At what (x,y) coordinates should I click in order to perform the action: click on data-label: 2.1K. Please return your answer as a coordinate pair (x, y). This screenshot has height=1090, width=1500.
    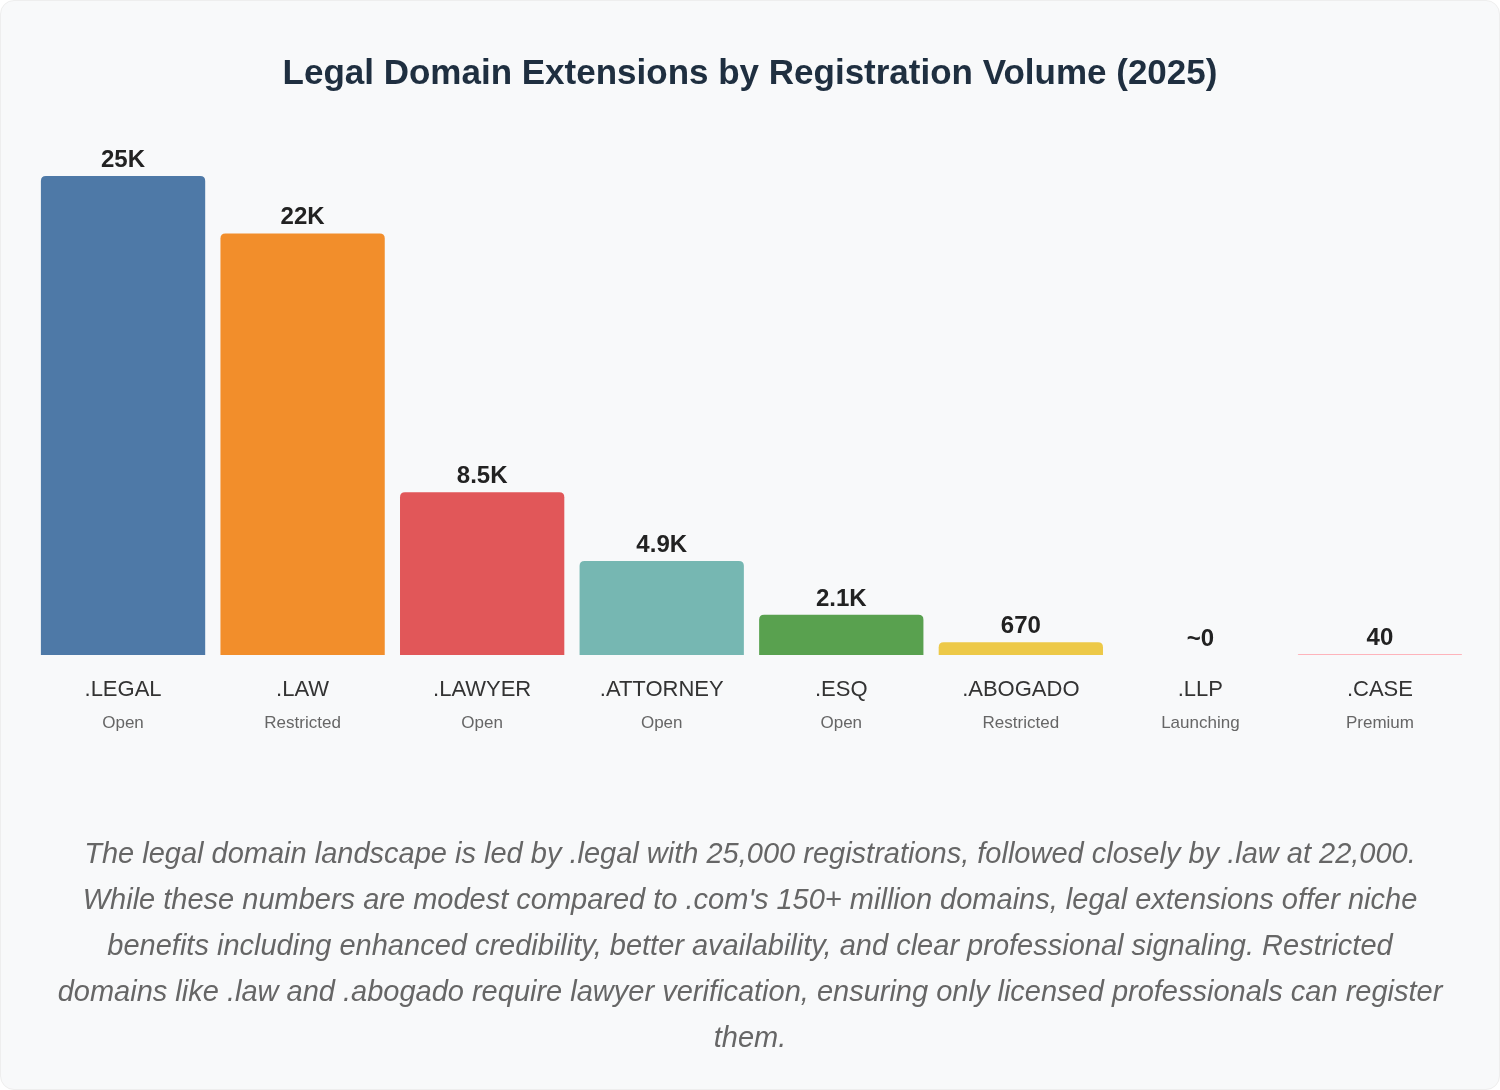
    Looking at the image, I should click on (841, 597).